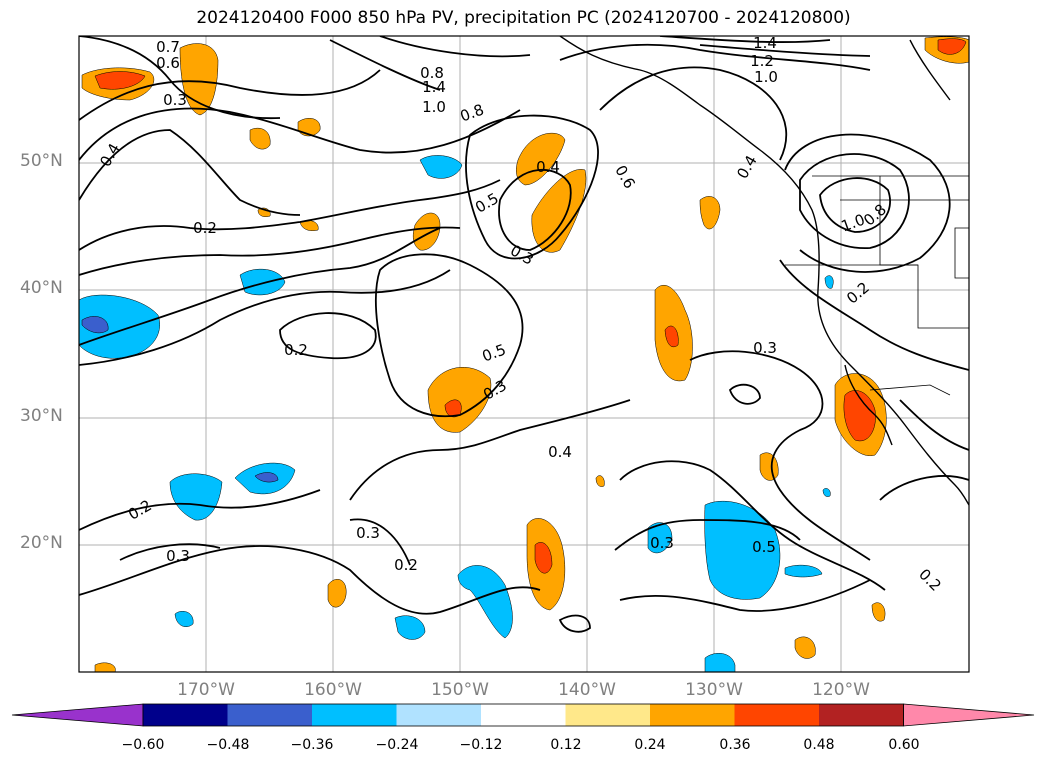 This screenshot has height=765, width=1047. What do you see at coordinates (41, 416) in the screenshot?
I see `lat-label-30n: 30°N` at bounding box center [41, 416].